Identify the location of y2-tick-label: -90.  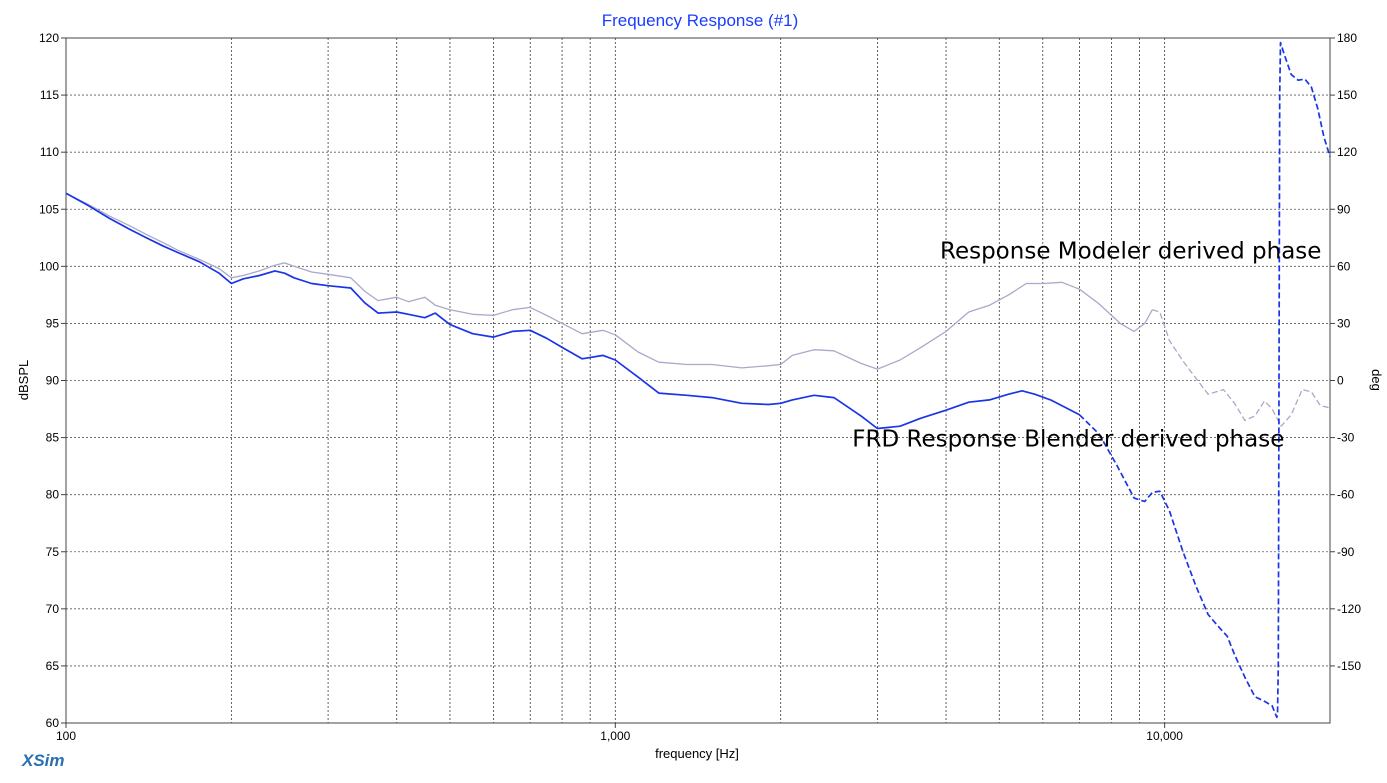
(1346, 552).